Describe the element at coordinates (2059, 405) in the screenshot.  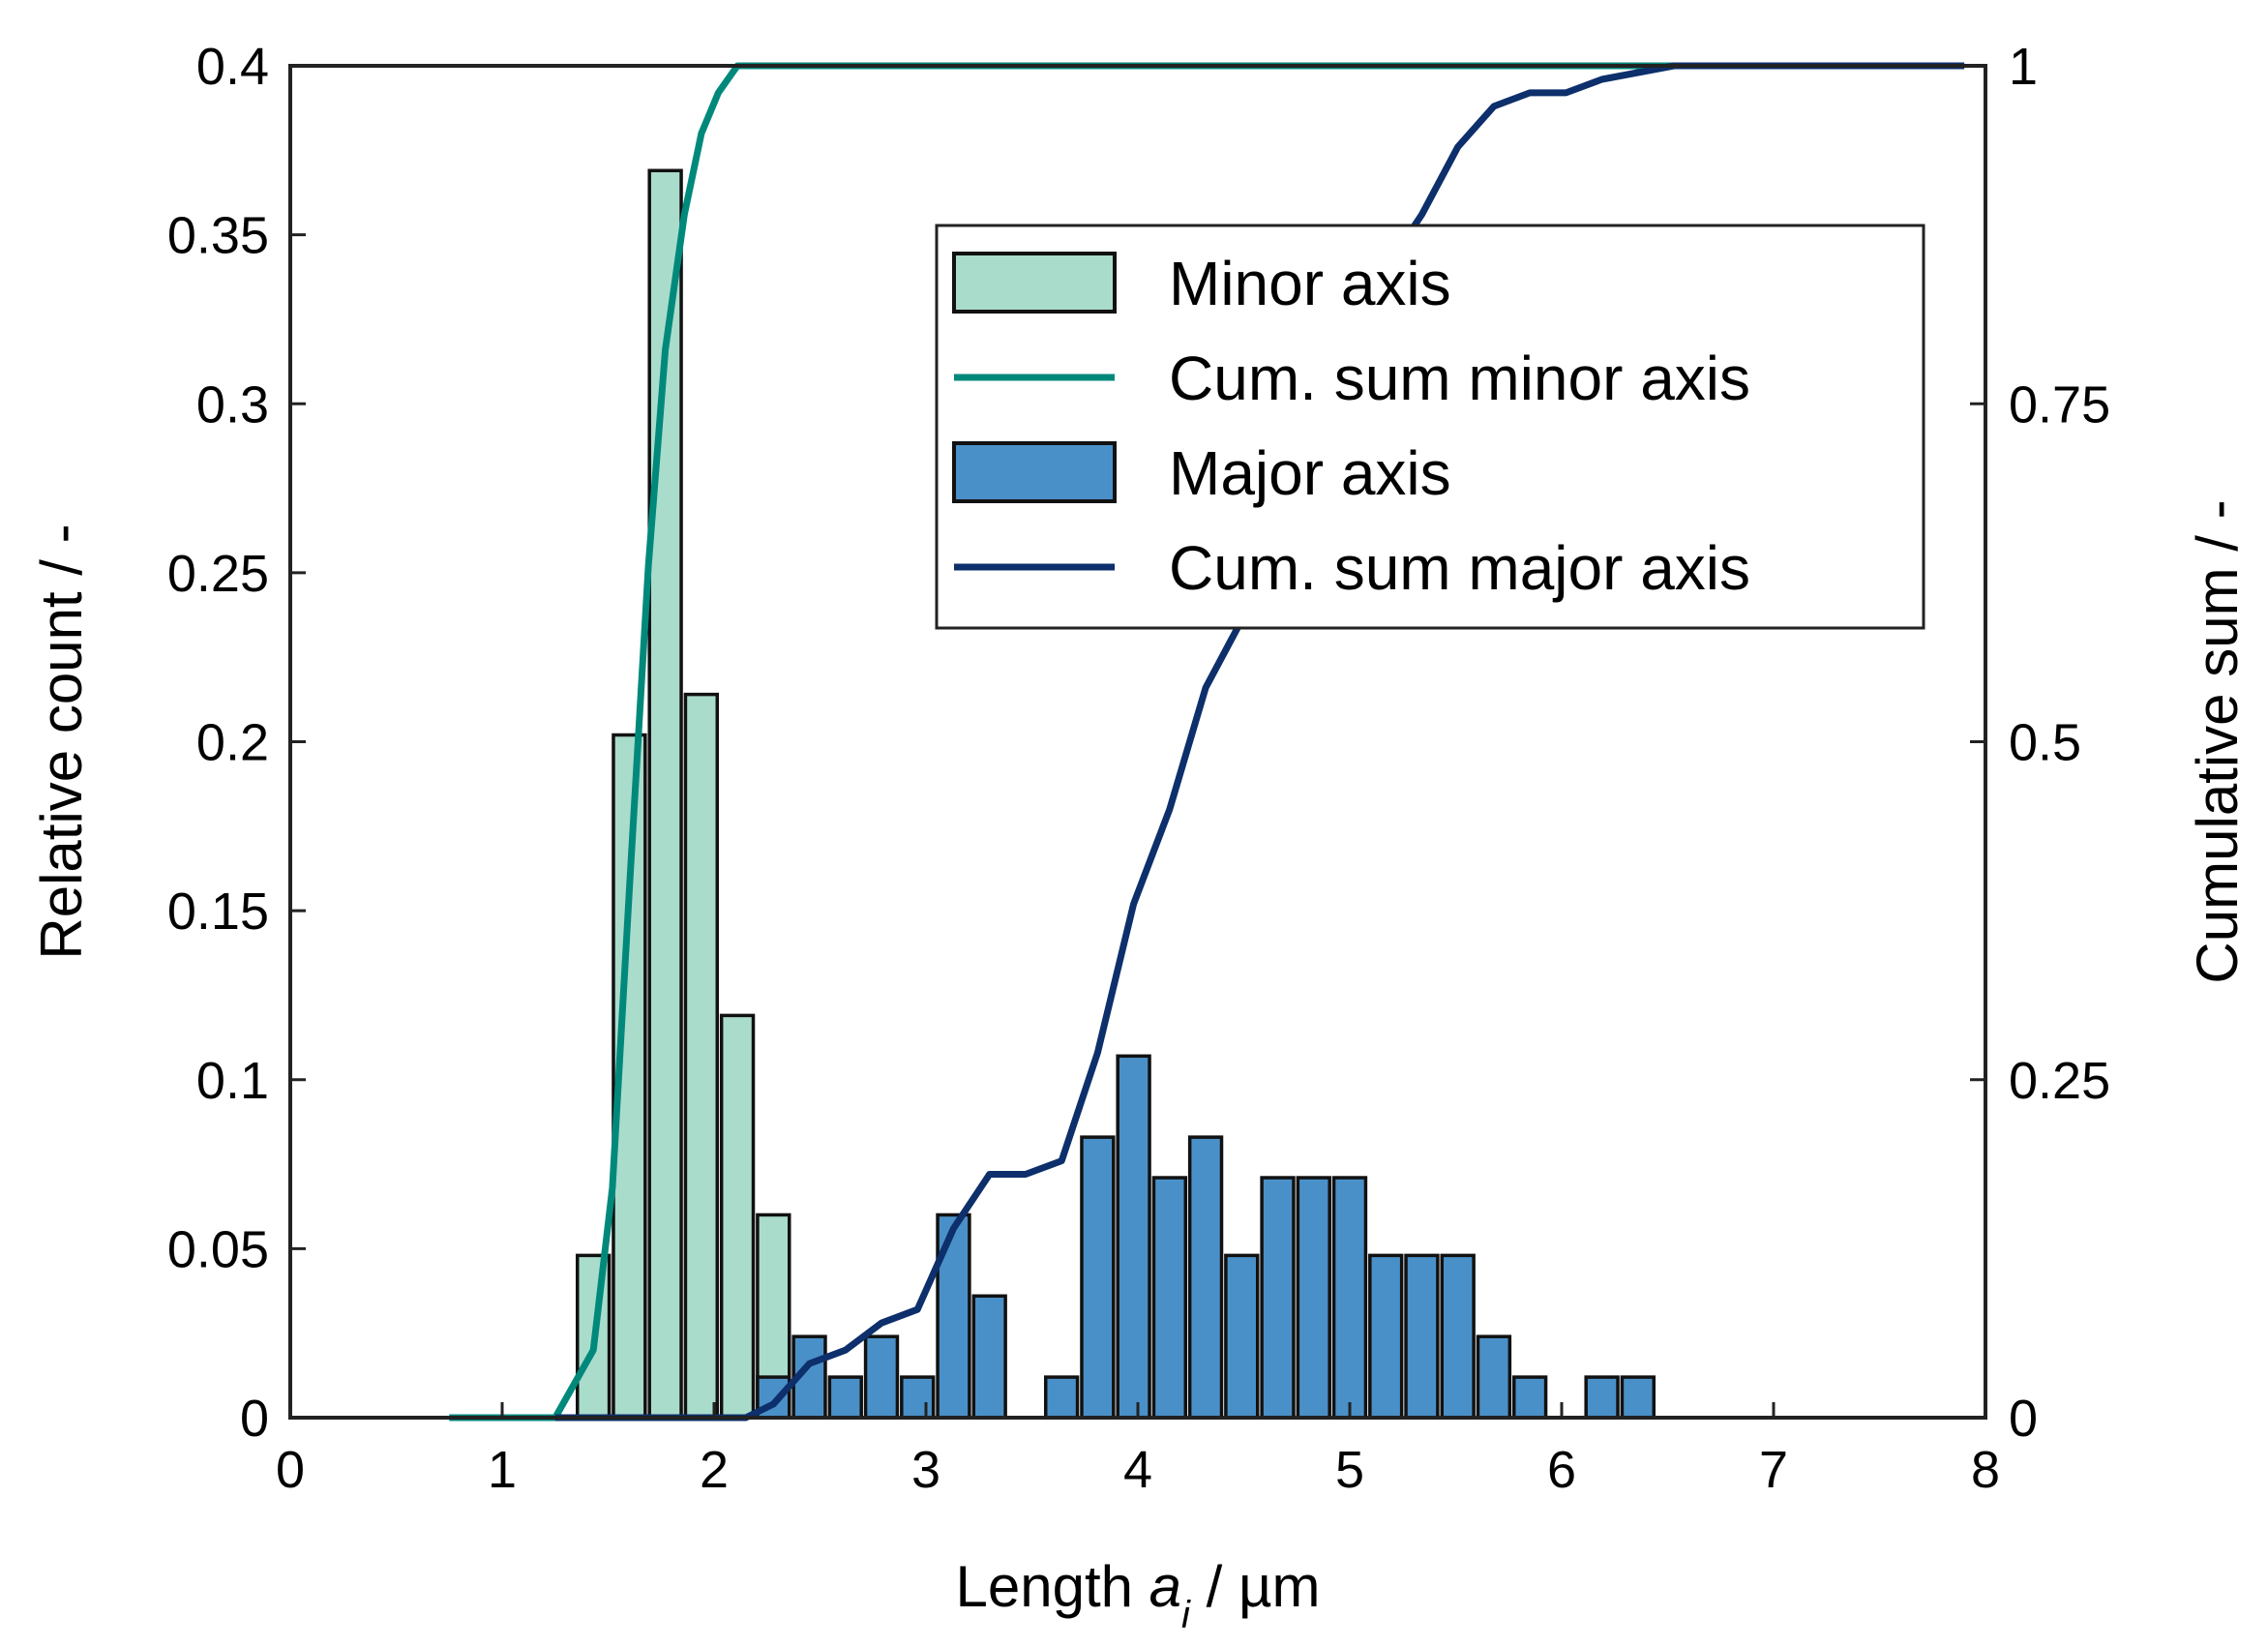
I see `y-right-tick-label: 0.75` at that location.